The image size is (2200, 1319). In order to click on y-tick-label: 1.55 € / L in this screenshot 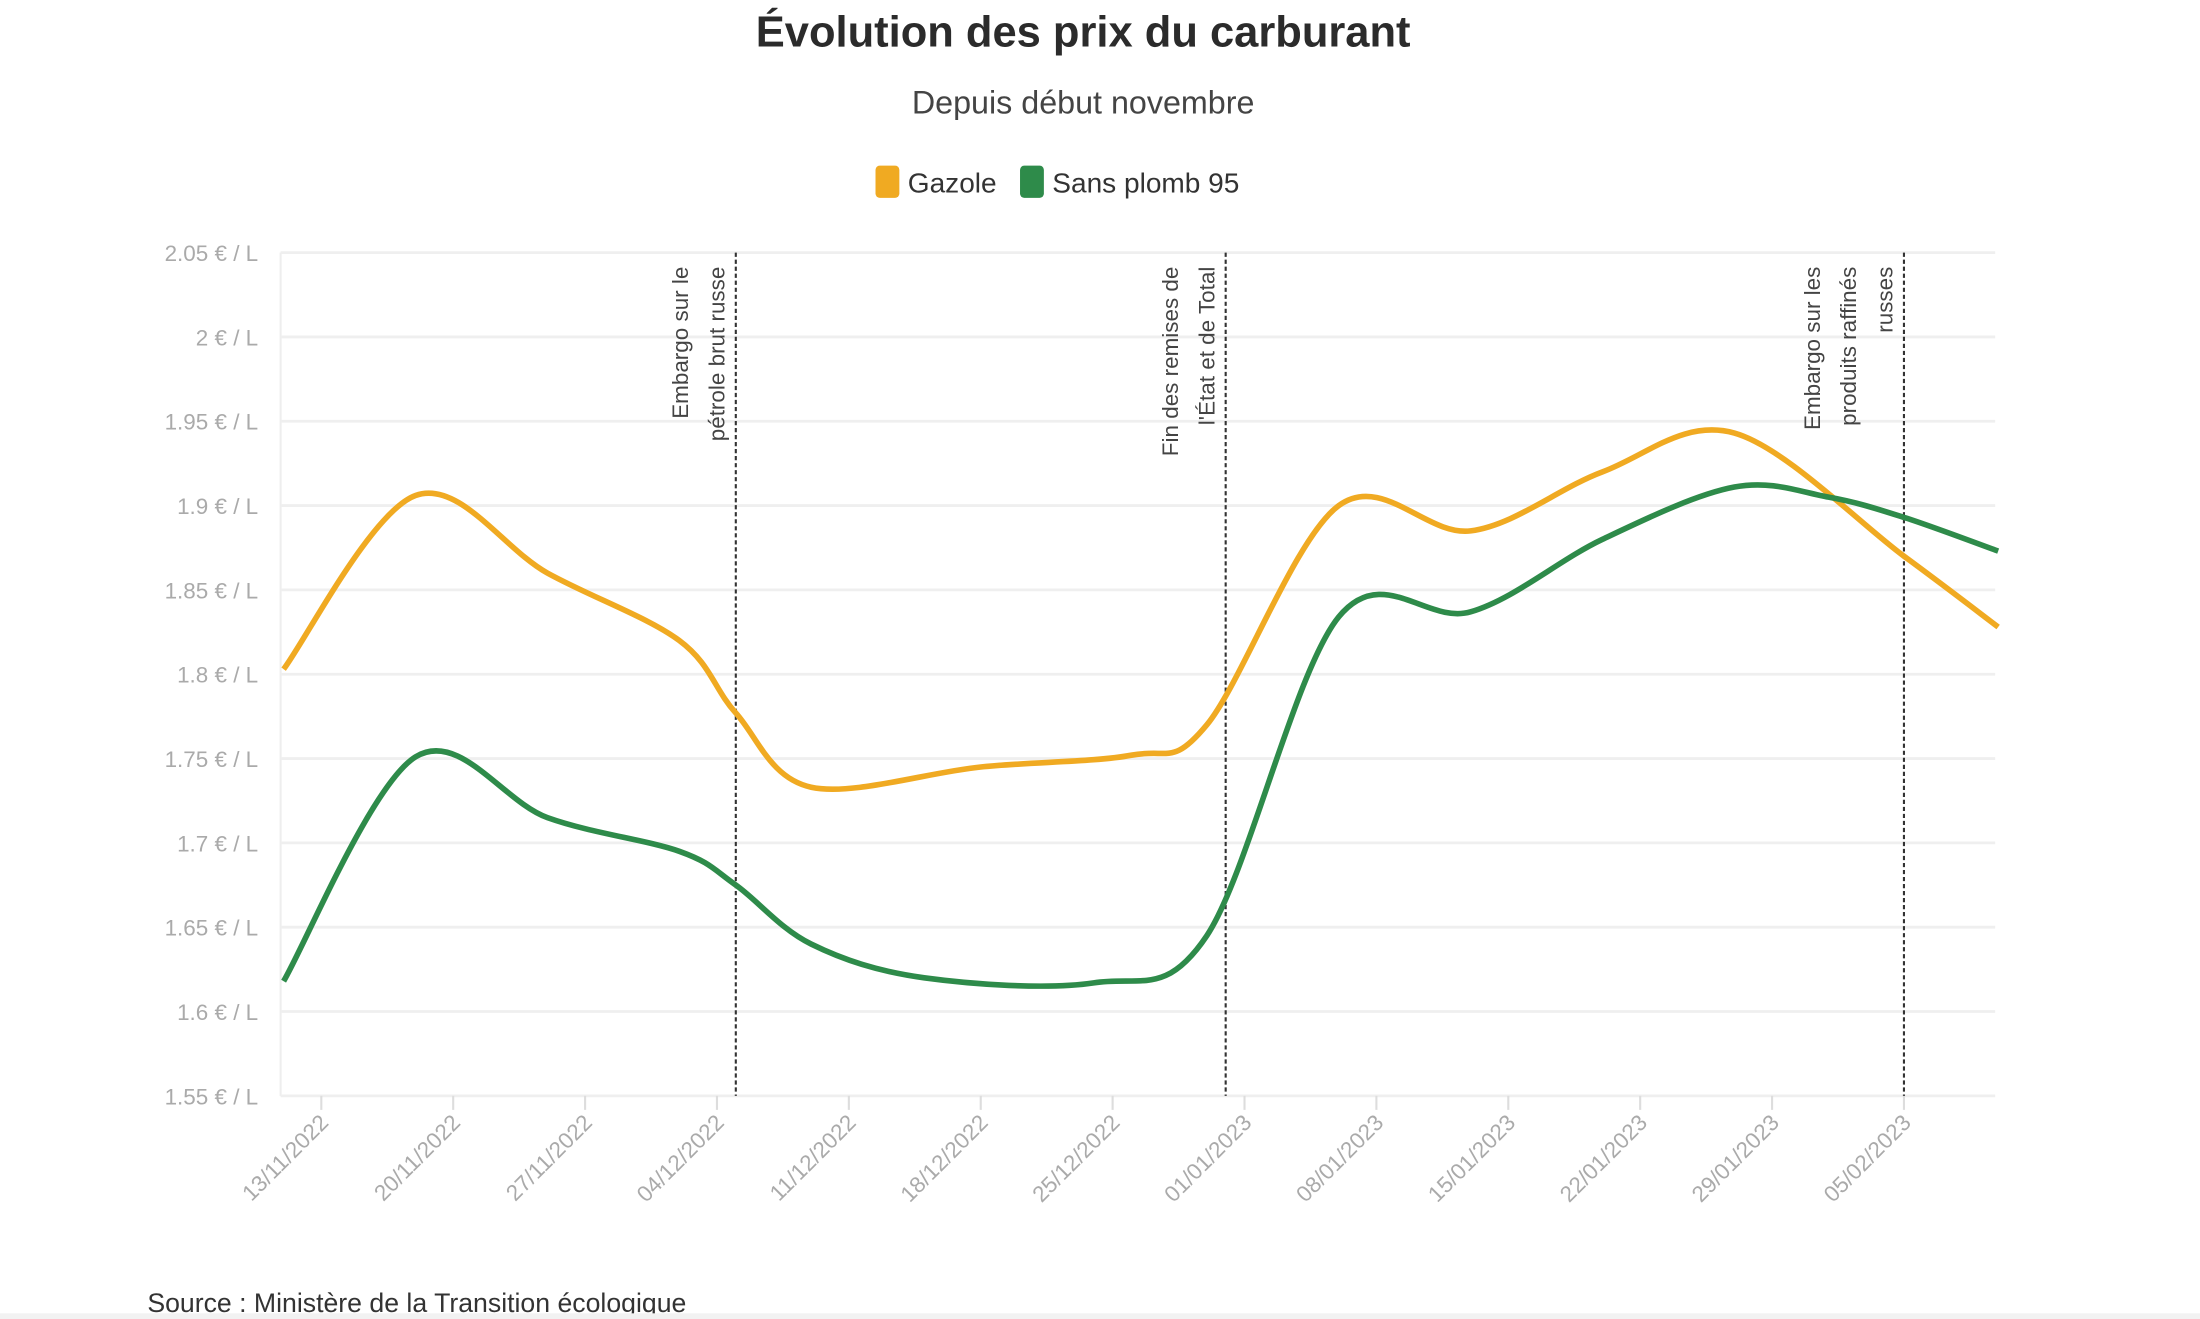, I will do `click(212, 1096)`.